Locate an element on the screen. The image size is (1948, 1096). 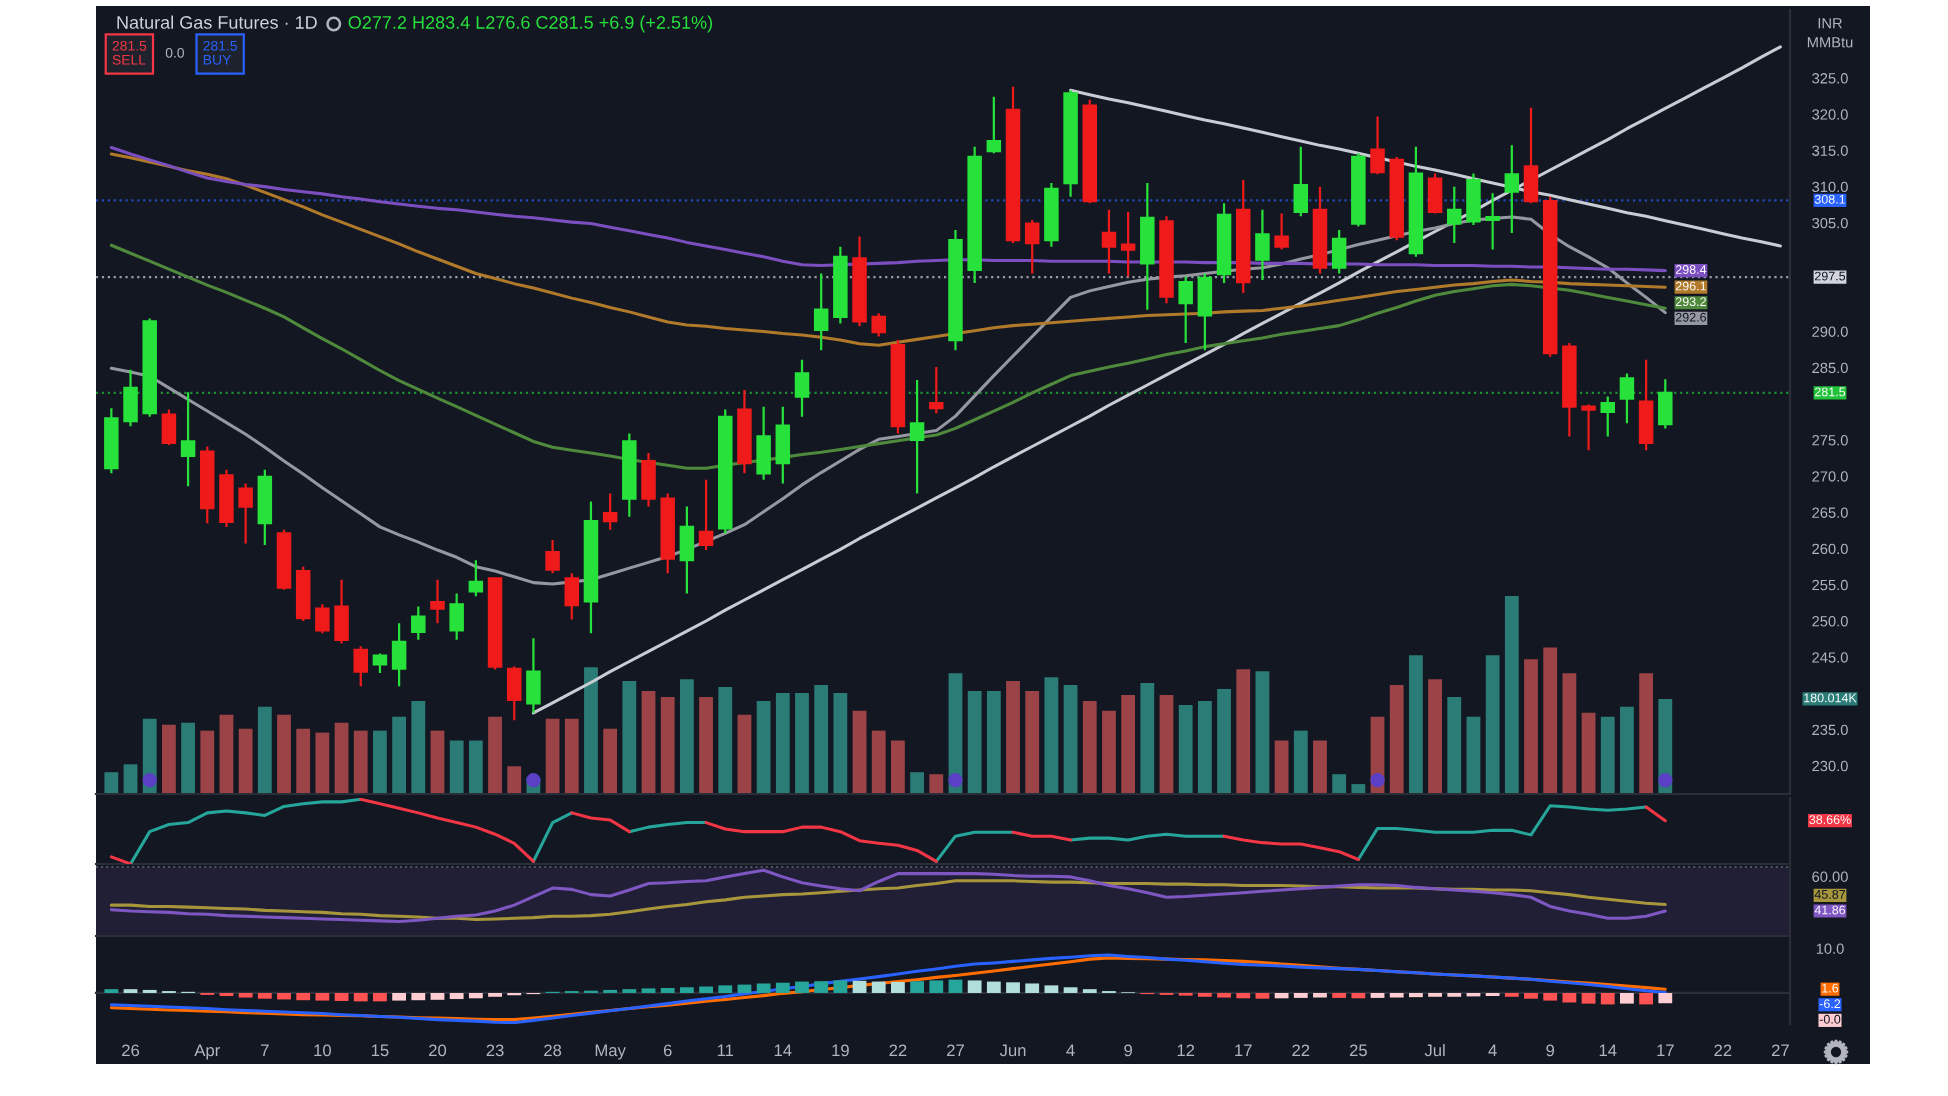
x-tick-label: 10 is located at coordinates (322, 1050).